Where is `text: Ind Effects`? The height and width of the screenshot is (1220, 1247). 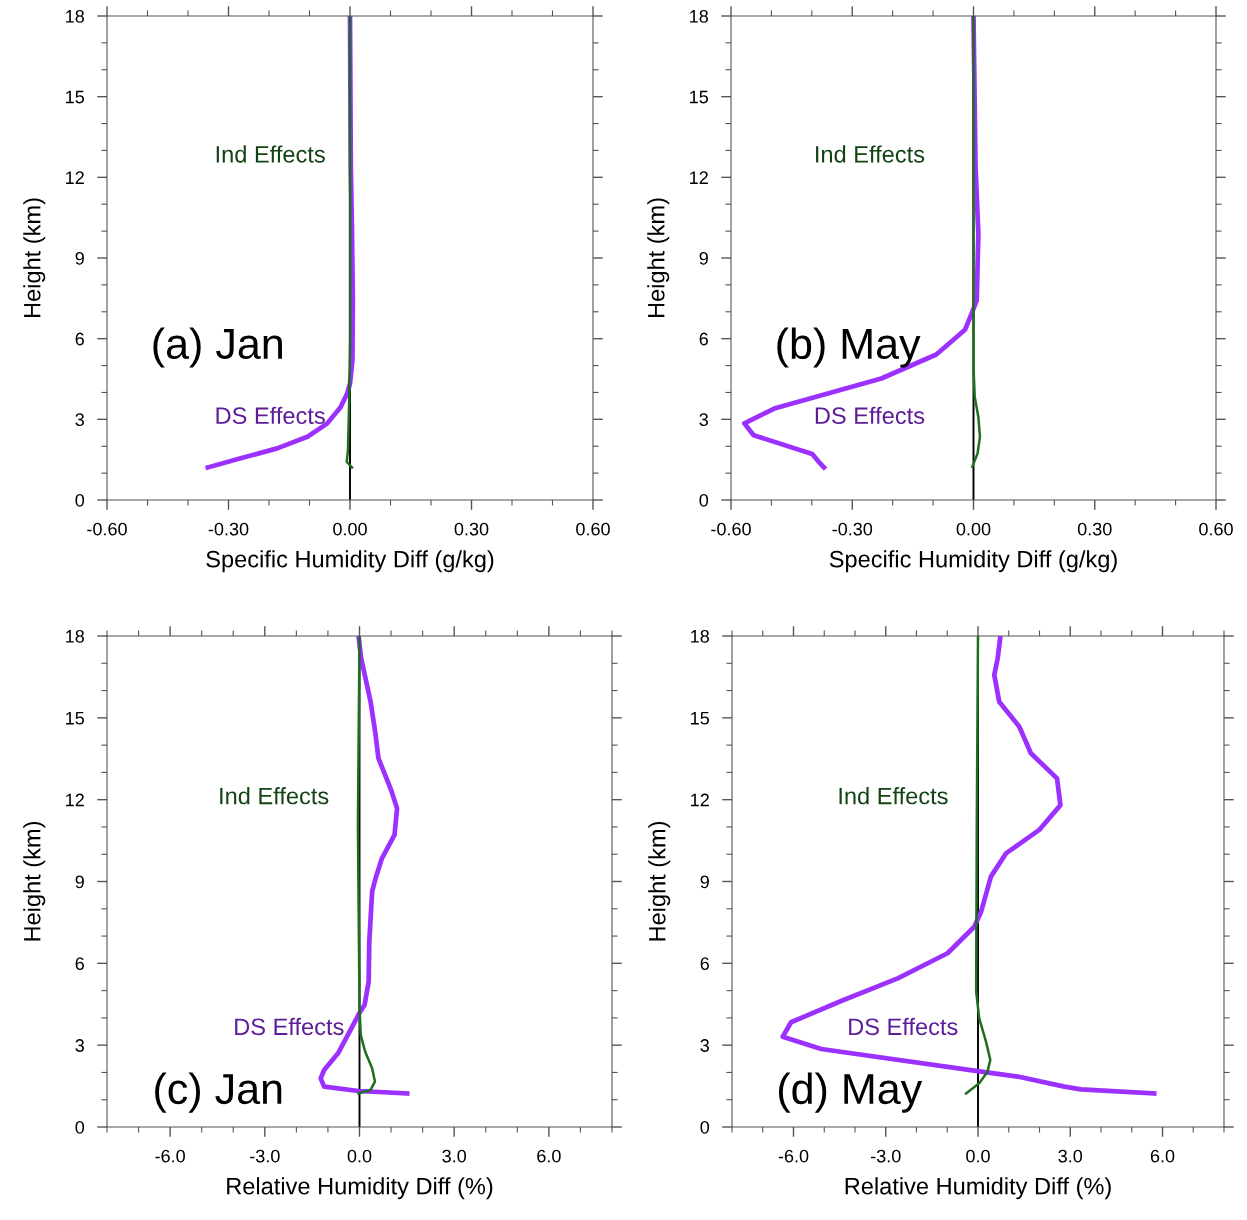
text: Ind Effects is located at coordinates (870, 154).